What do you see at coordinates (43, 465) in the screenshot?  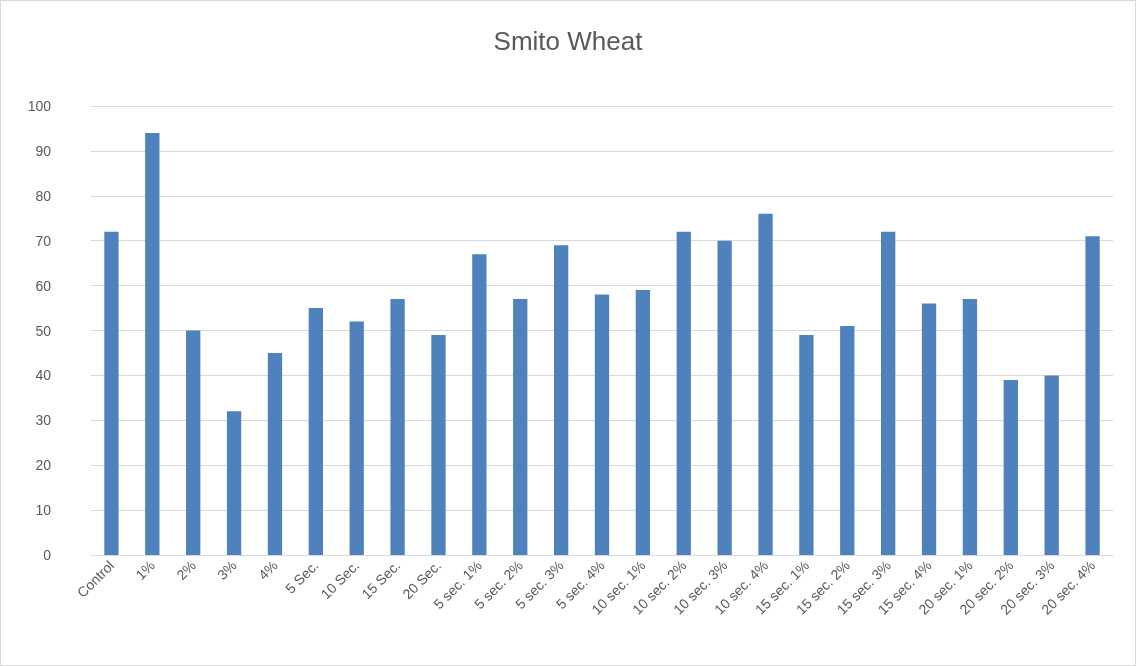 I see `y-tick-label: 20` at bounding box center [43, 465].